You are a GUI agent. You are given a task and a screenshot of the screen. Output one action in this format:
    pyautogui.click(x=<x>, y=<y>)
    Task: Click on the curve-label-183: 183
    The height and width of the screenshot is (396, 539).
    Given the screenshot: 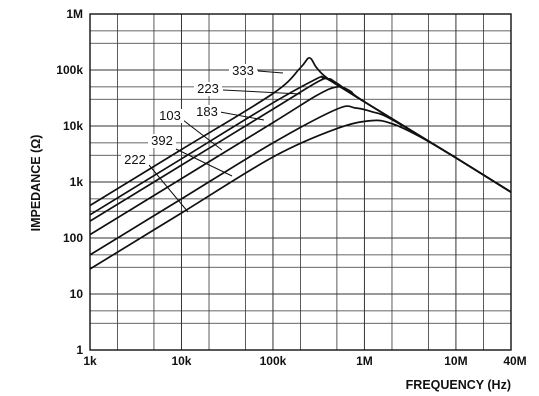 What is the action you would take?
    pyautogui.click(x=207, y=111)
    